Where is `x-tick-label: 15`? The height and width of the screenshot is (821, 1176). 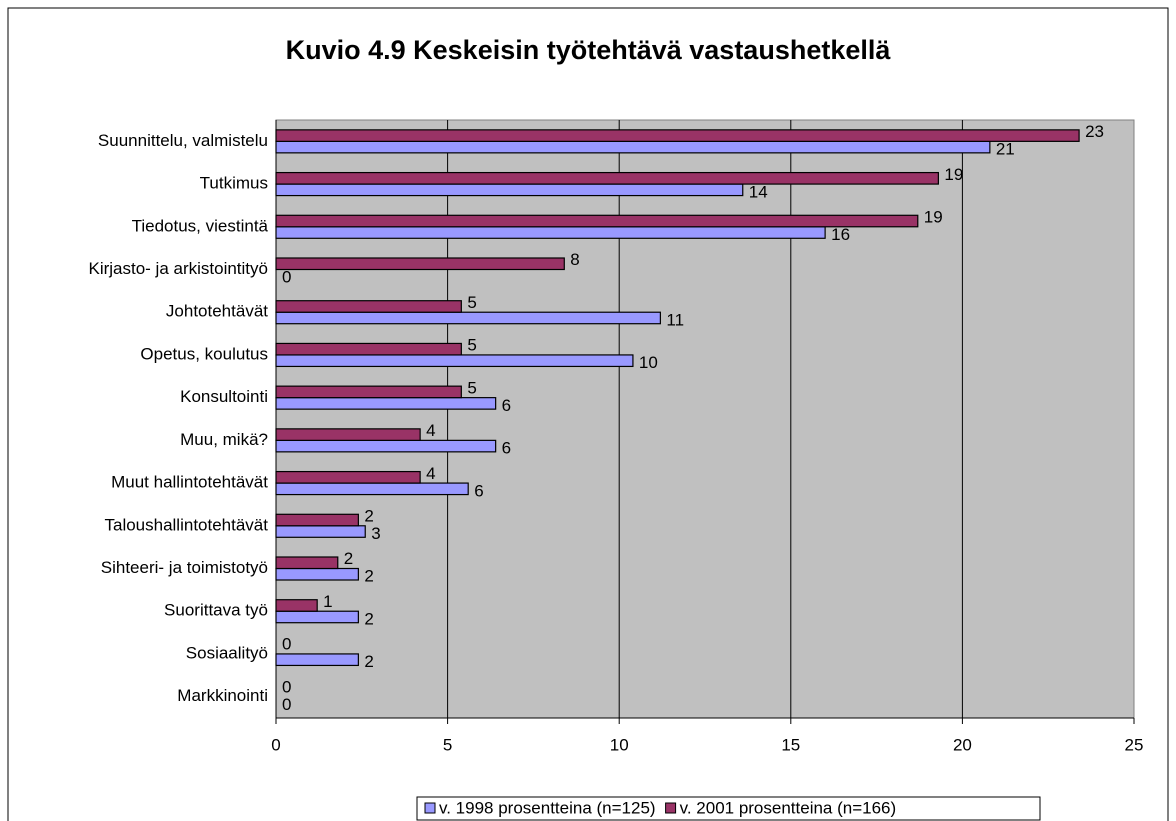 x-tick-label: 15 is located at coordinates (790, 744).